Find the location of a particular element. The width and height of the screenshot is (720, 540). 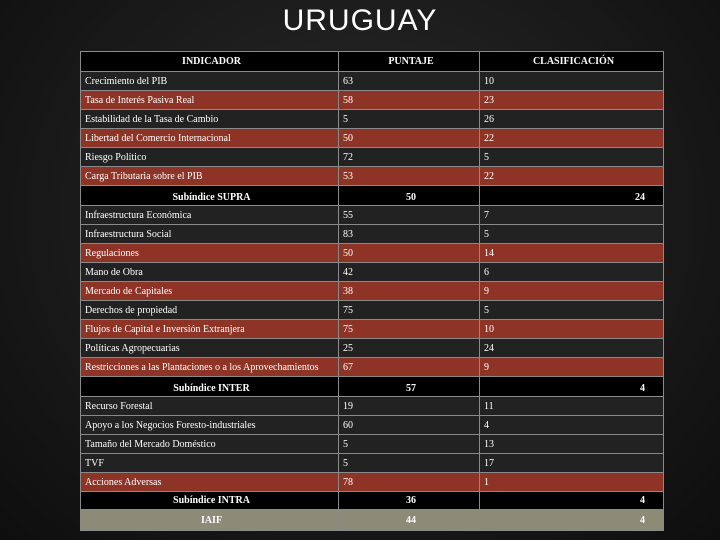

header-row: INDICADOR PUNTAJE CLASIFICACIÓN is located at coordinates (372, 61).